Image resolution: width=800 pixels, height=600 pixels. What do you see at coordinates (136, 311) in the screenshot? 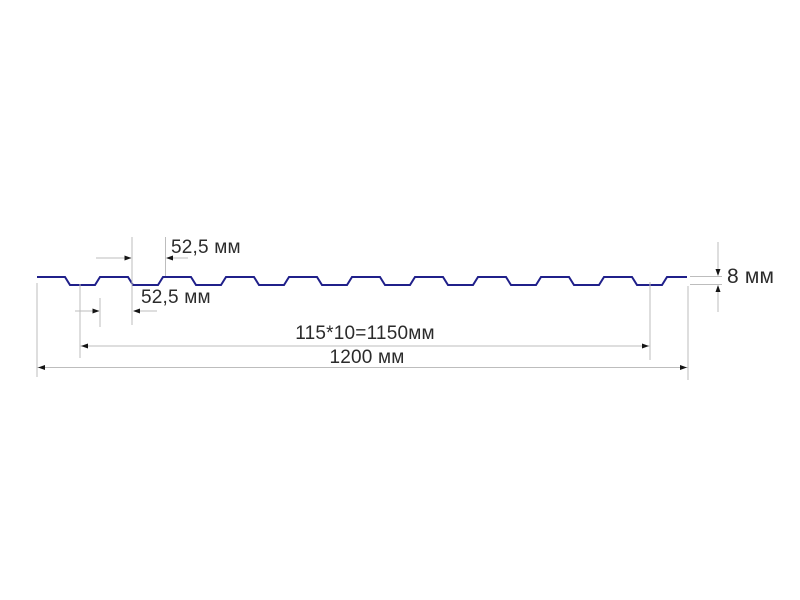
I see `arrow-bottom52-right` at bounding box center [136, 311].